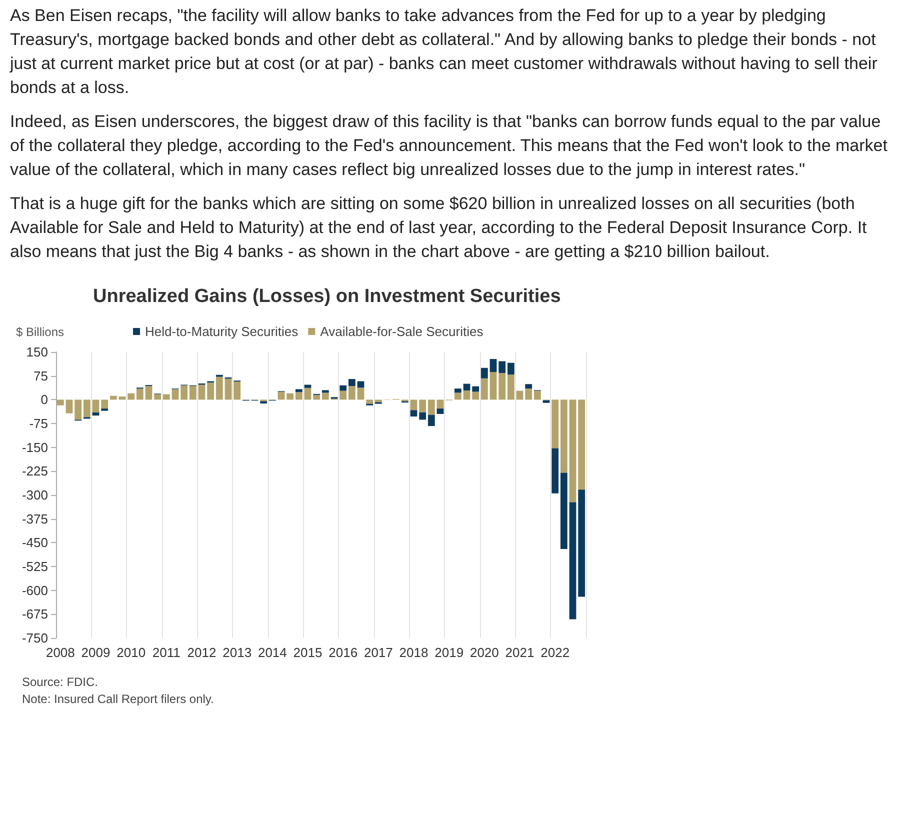 This screenshot has width=906, height=823. Describe the element at coordinates (35, 590) in the screenshot. I see `y-tick-label: -600` at that location.